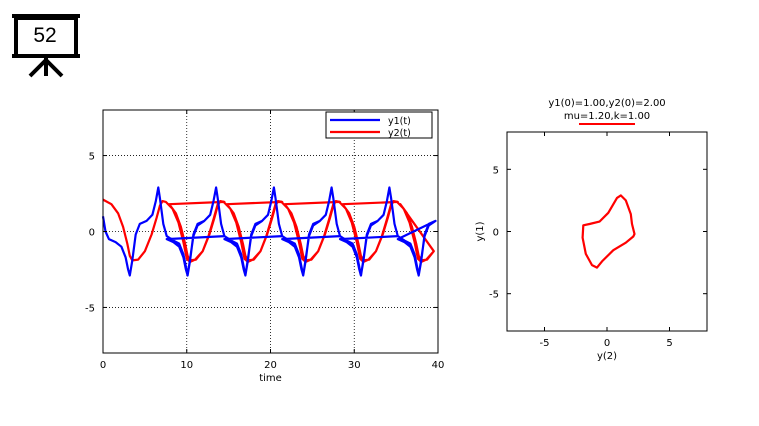 The width and height of the screenshot is (759, 426). I want to click on x-tick-label: 20, so click(270, 365).